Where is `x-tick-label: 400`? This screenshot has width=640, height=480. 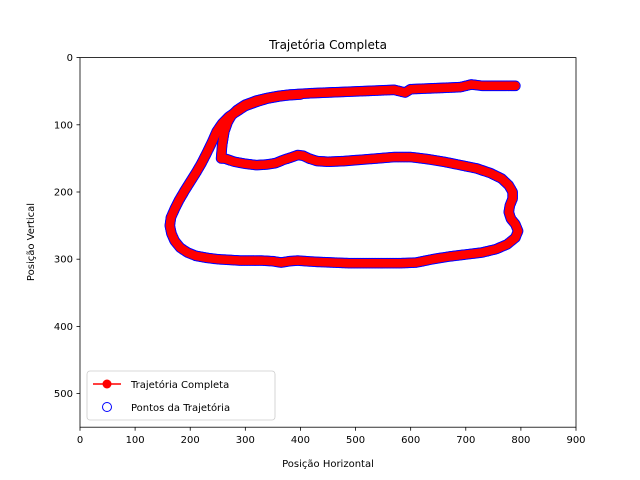 x-tick-label: 400 is located at coordinates (300, 440).